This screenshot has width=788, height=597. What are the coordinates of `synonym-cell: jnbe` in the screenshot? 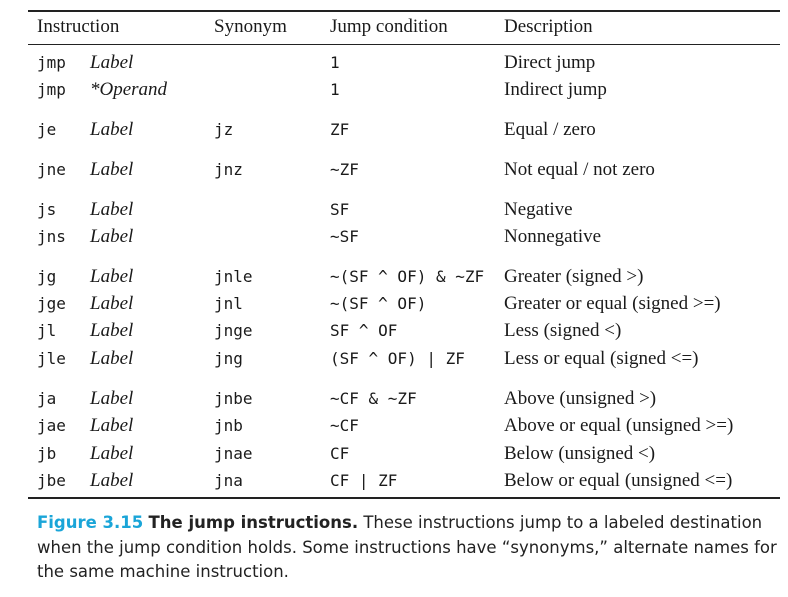 It's located at (233, 398).